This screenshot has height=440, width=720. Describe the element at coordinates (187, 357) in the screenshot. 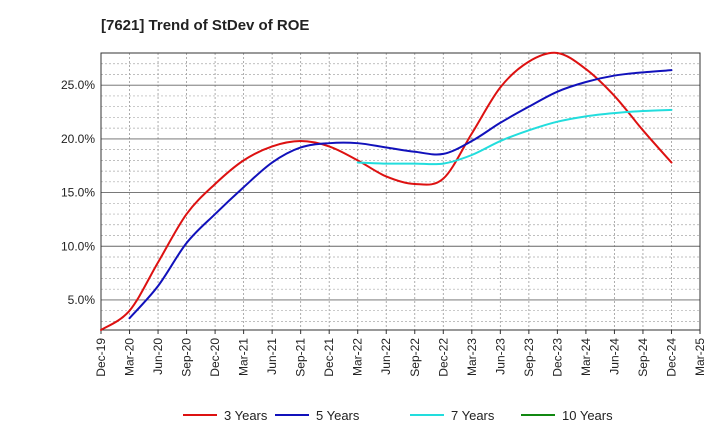

I see `x-tick-label: Sep-20` at that location.